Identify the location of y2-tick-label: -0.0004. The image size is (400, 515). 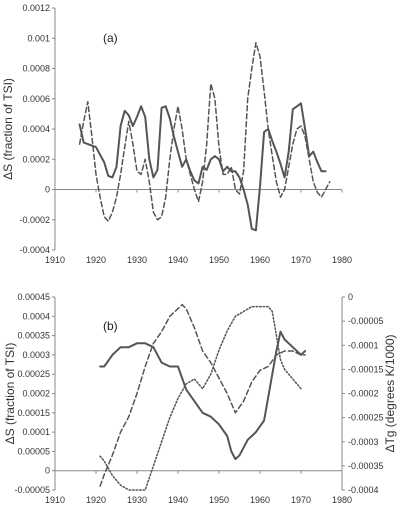
(363, 490).